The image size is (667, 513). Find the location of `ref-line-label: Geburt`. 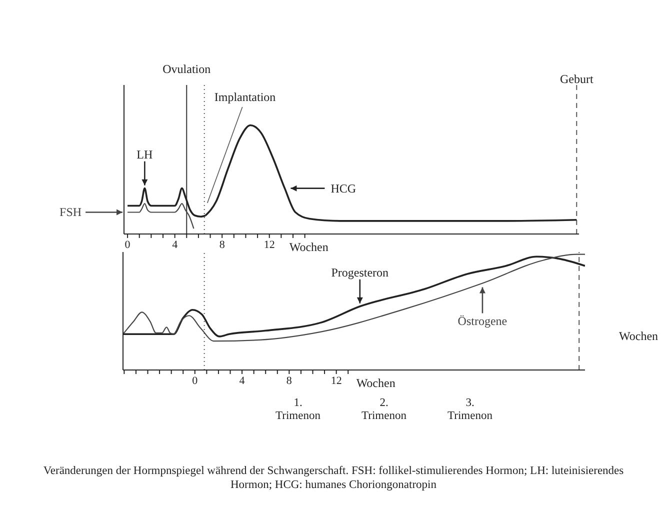

ref-line-label: Geburt is located at coordinates (577, 79).